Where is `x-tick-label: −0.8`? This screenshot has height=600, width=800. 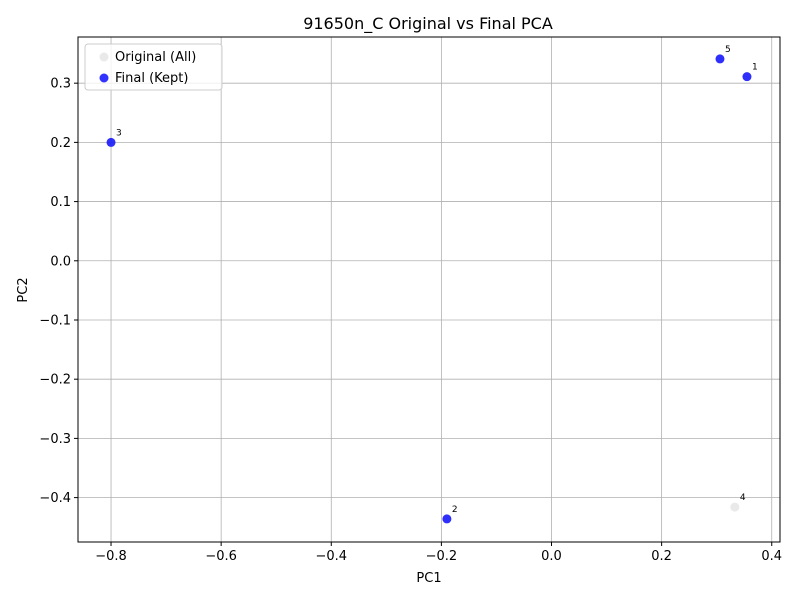 x-tick-label: −0.8 is located at coordinates (111, 556).